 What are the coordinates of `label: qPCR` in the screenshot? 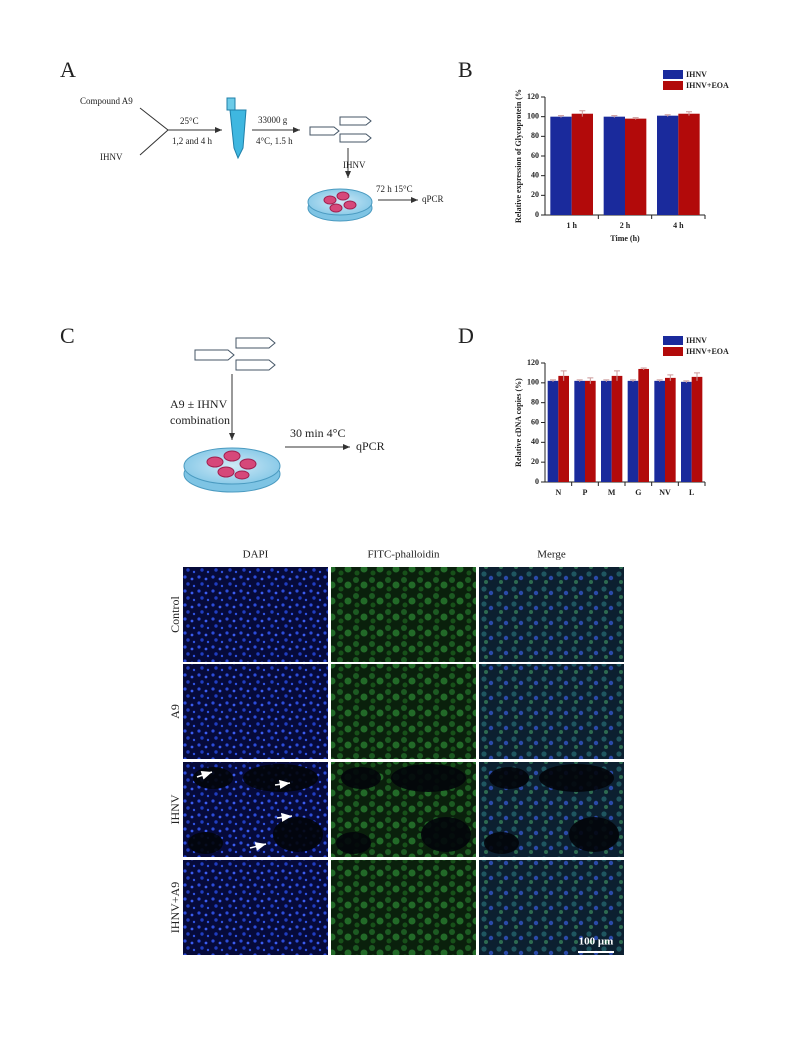 It's located at (370, 446).